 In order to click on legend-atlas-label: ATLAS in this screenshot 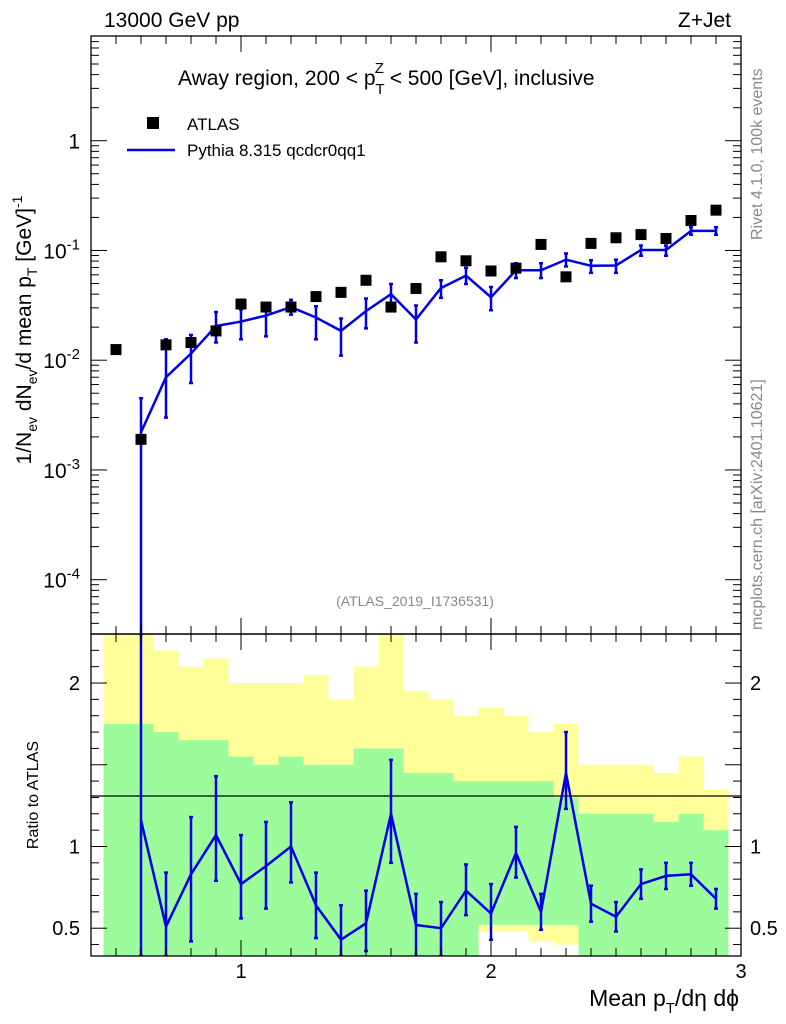, I will do `click(213, 124)`.